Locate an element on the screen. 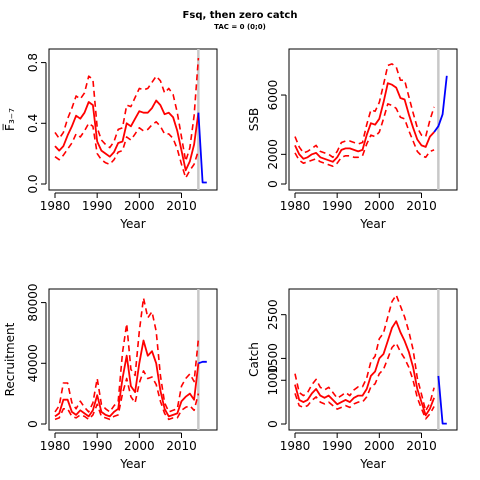  ssb-series-group is located at coordinates (371, 115).